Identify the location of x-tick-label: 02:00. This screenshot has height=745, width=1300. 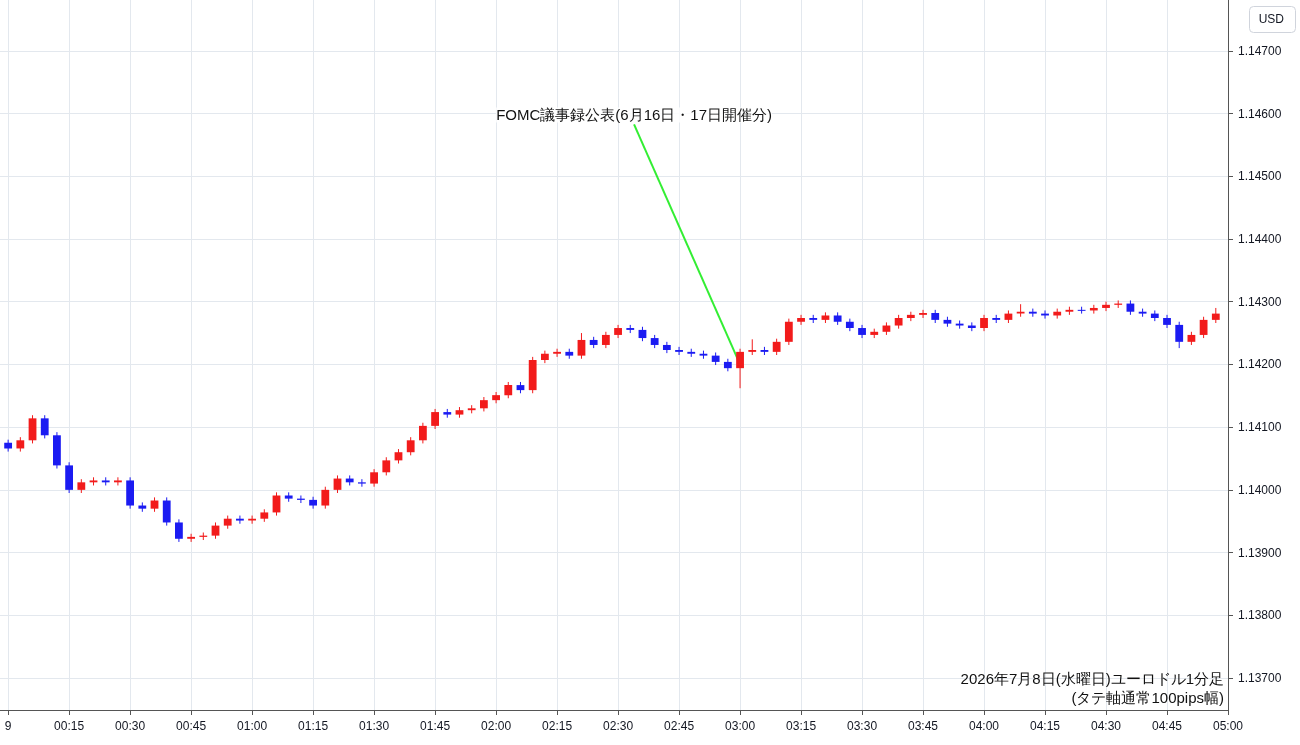
(496, 726).